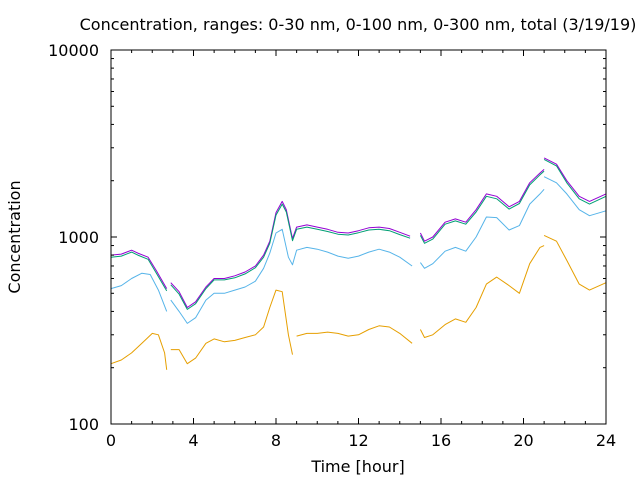  Describe the element at coordinates (73, 50) in the screenshot. I see `y-tick-label: 10000` at that location.